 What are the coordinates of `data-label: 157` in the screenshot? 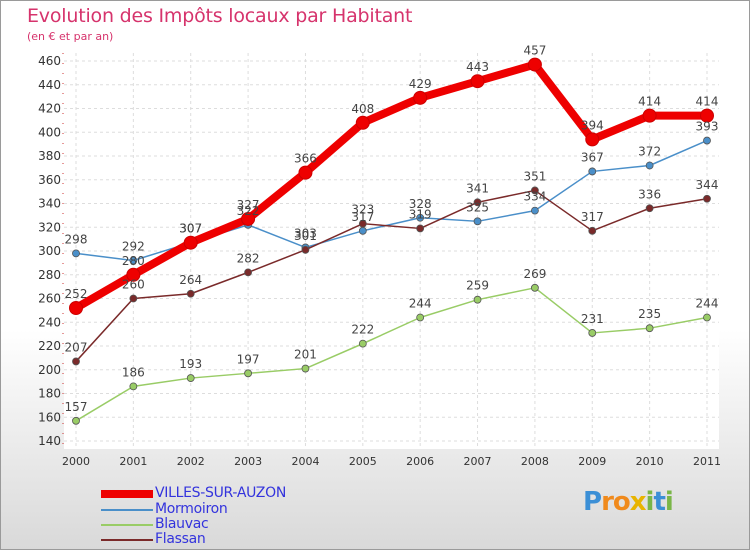 It's located at (76, 407).